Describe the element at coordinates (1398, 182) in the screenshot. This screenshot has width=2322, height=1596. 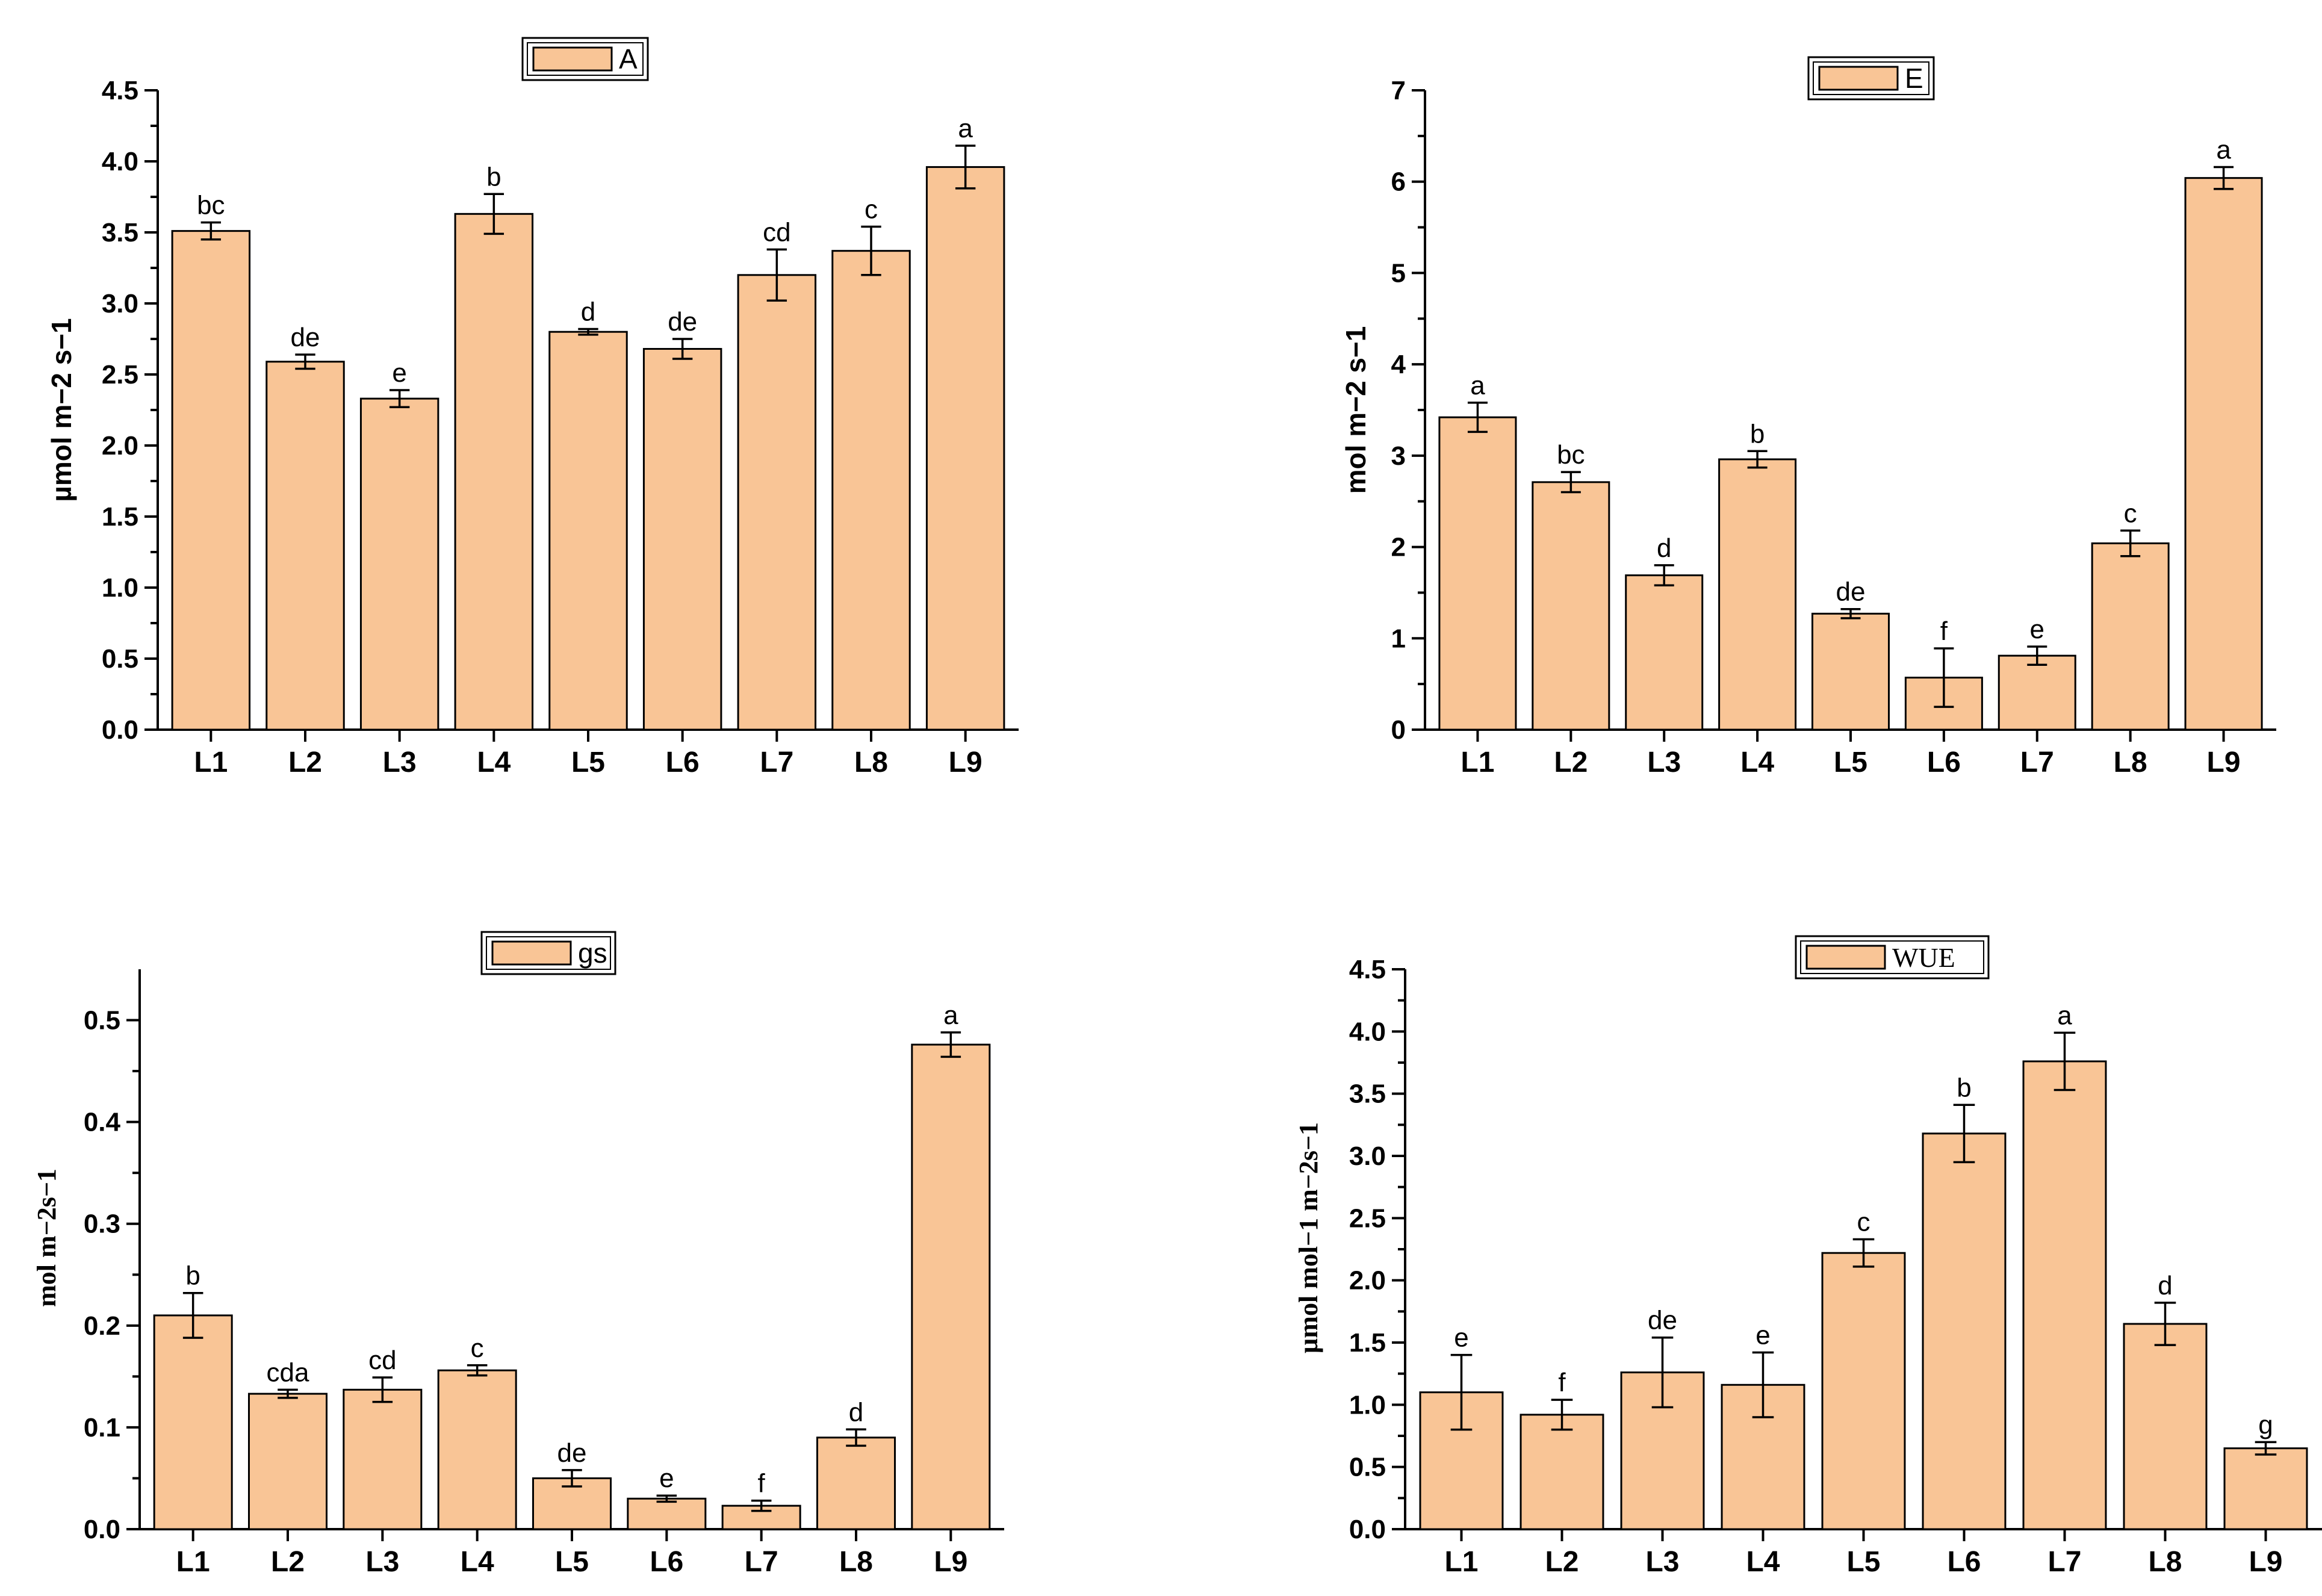
I see `y-tick-label: 6` at that location.